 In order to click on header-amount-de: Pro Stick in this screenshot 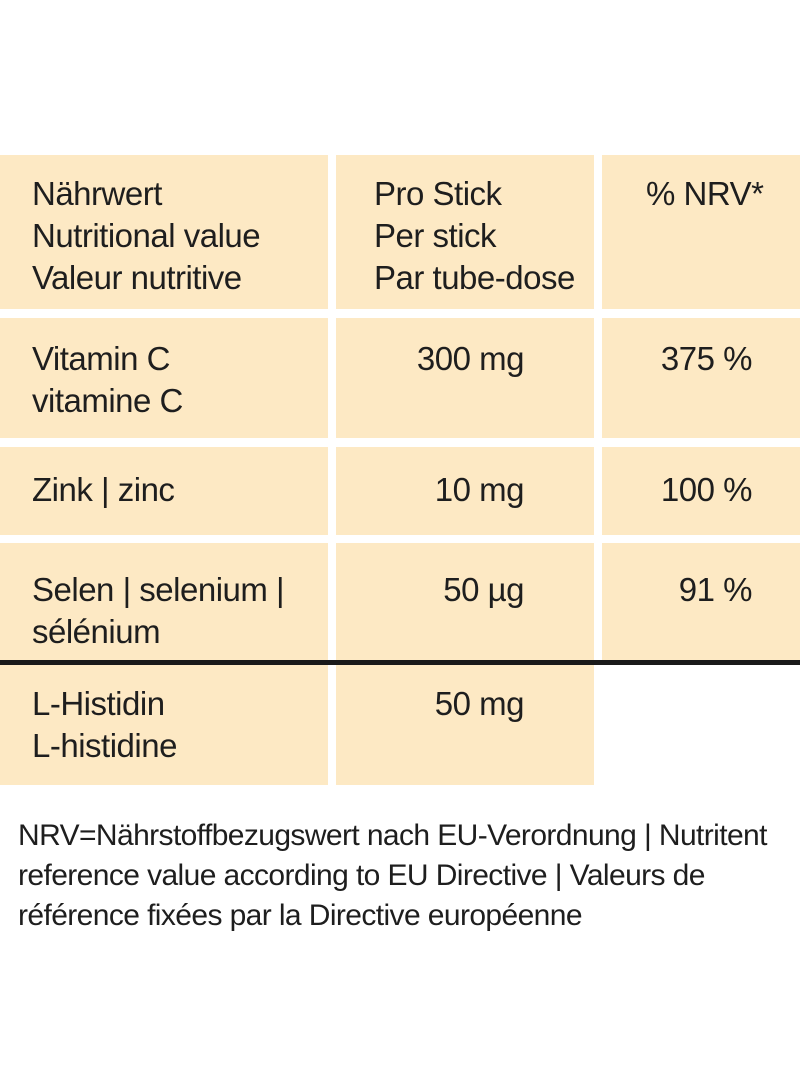, I will do `click(438, 193)`.